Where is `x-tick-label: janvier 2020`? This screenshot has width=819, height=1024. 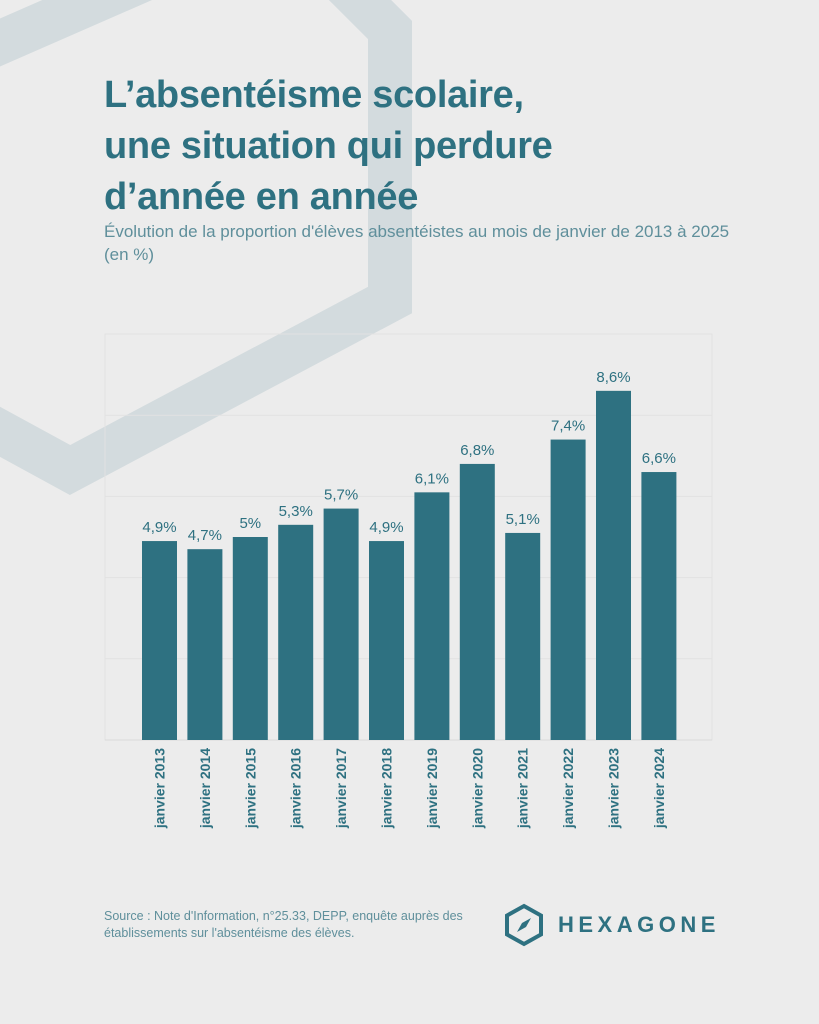 x-tick-label: janvier 2020 is located at coordinates (477, 788).